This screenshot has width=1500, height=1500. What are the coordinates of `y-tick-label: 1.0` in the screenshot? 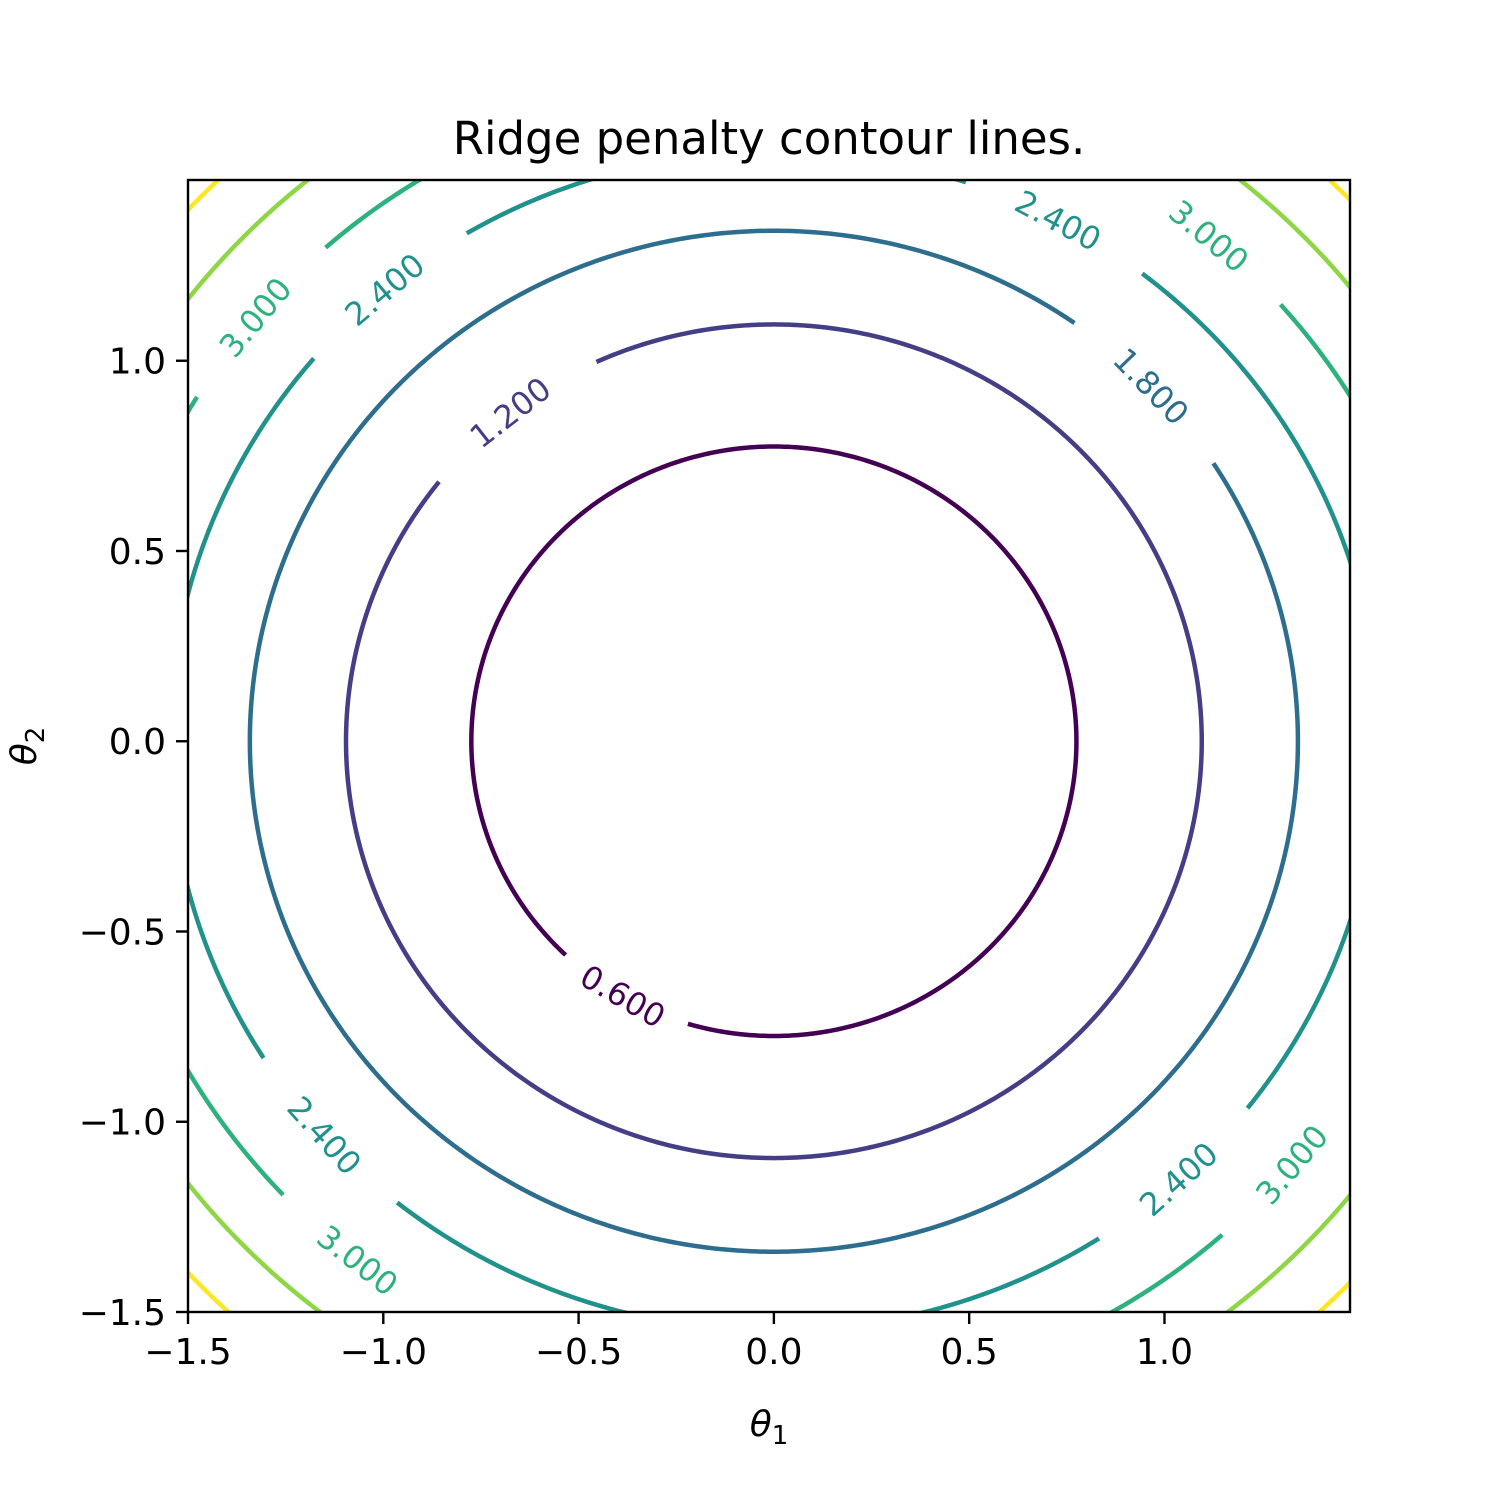 It's located at (137, 362).